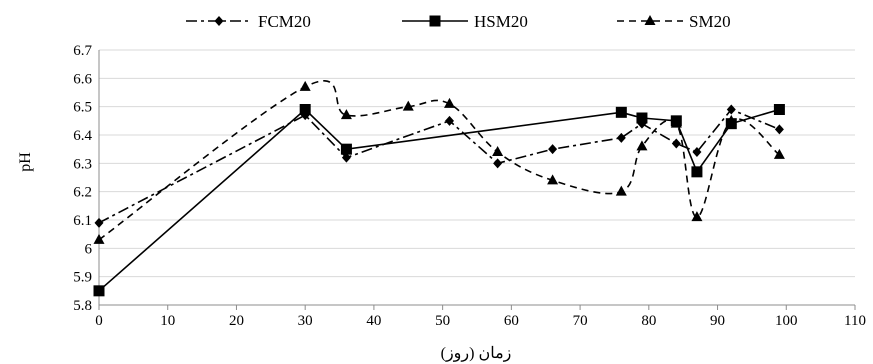 The width and height of the screenshot is (873, 364). What do you see at coordinates (82, 108) in the screenshot?
I see `y-tick-label: 6.5` at bounding box center [82, 108].